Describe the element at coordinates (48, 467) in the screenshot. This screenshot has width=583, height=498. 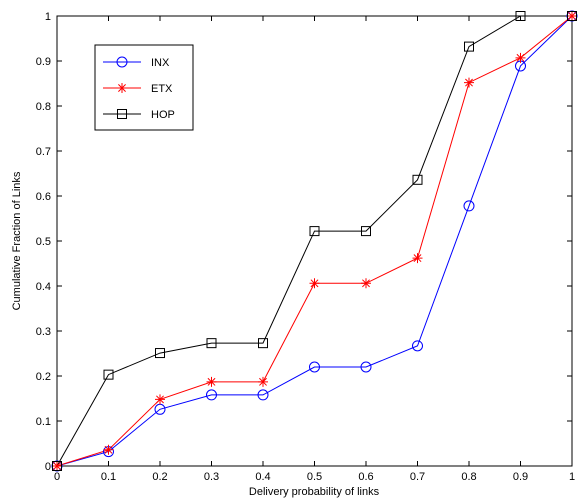
I see `y-tick-label: 0` at that location.